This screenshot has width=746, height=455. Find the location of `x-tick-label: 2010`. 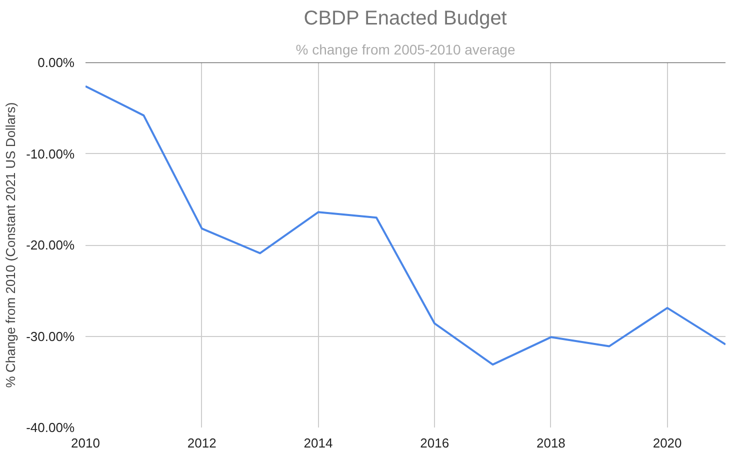

x-tick-label: 2010 is located at coordinates (85, 443).